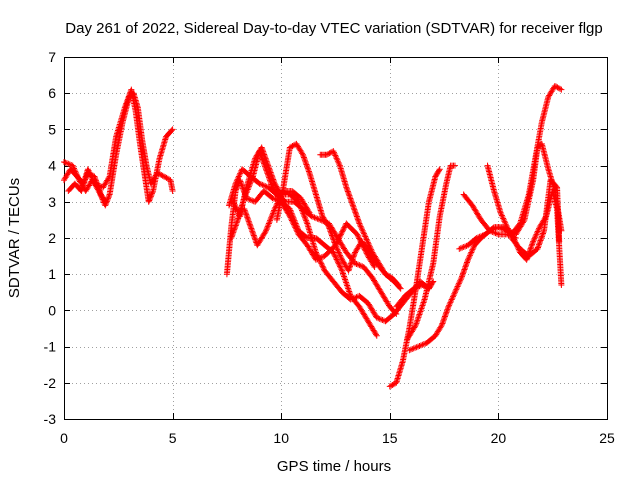 The width and height of the screenshot is (640, 480). I want to click on y-tick-label: 2, so click(52, 238).